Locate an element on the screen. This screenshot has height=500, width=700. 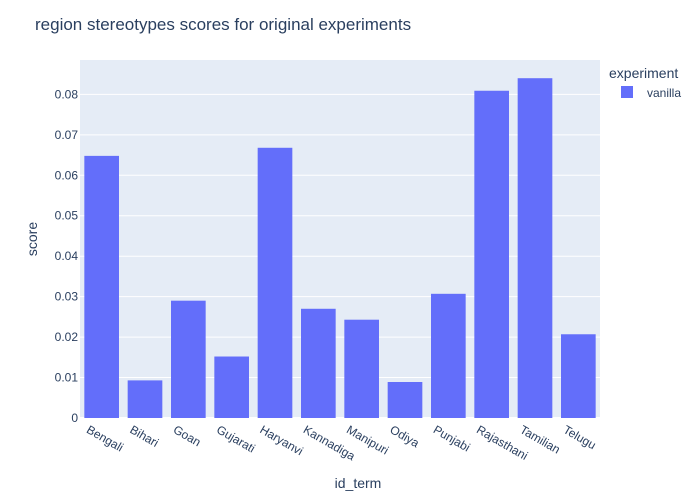
legend-label-vanilla: vanilla is located at coordinates (664, 93).